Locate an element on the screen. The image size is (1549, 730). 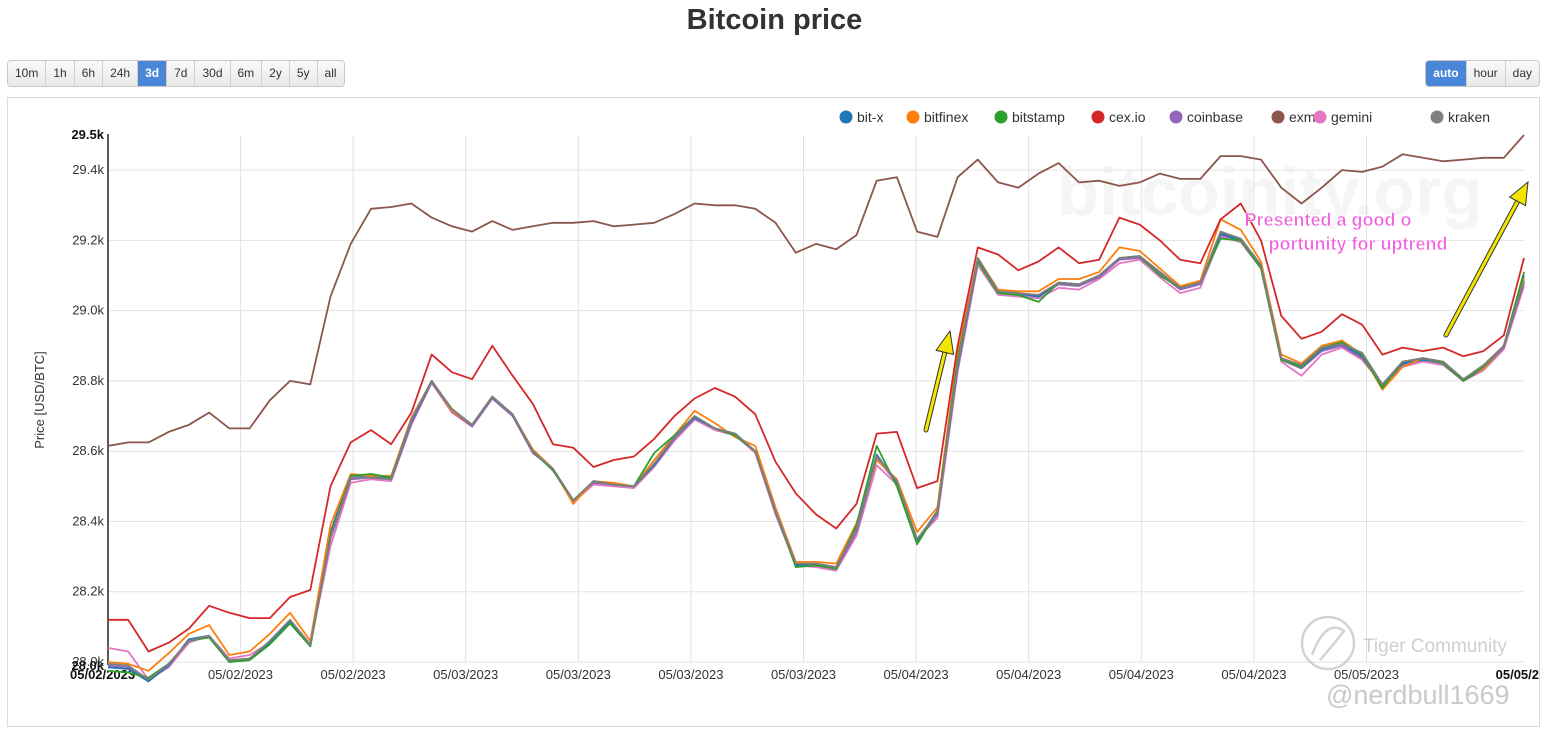
y-tick-label: 29.4k is located at coordinates (88, 169).